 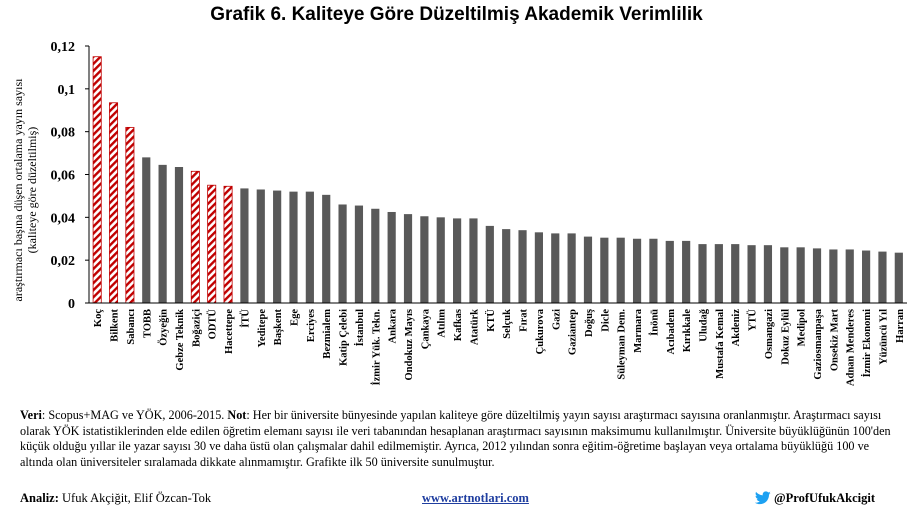 I want to click on x-tick-label: Özyeğin, so click(x=163, y=327).